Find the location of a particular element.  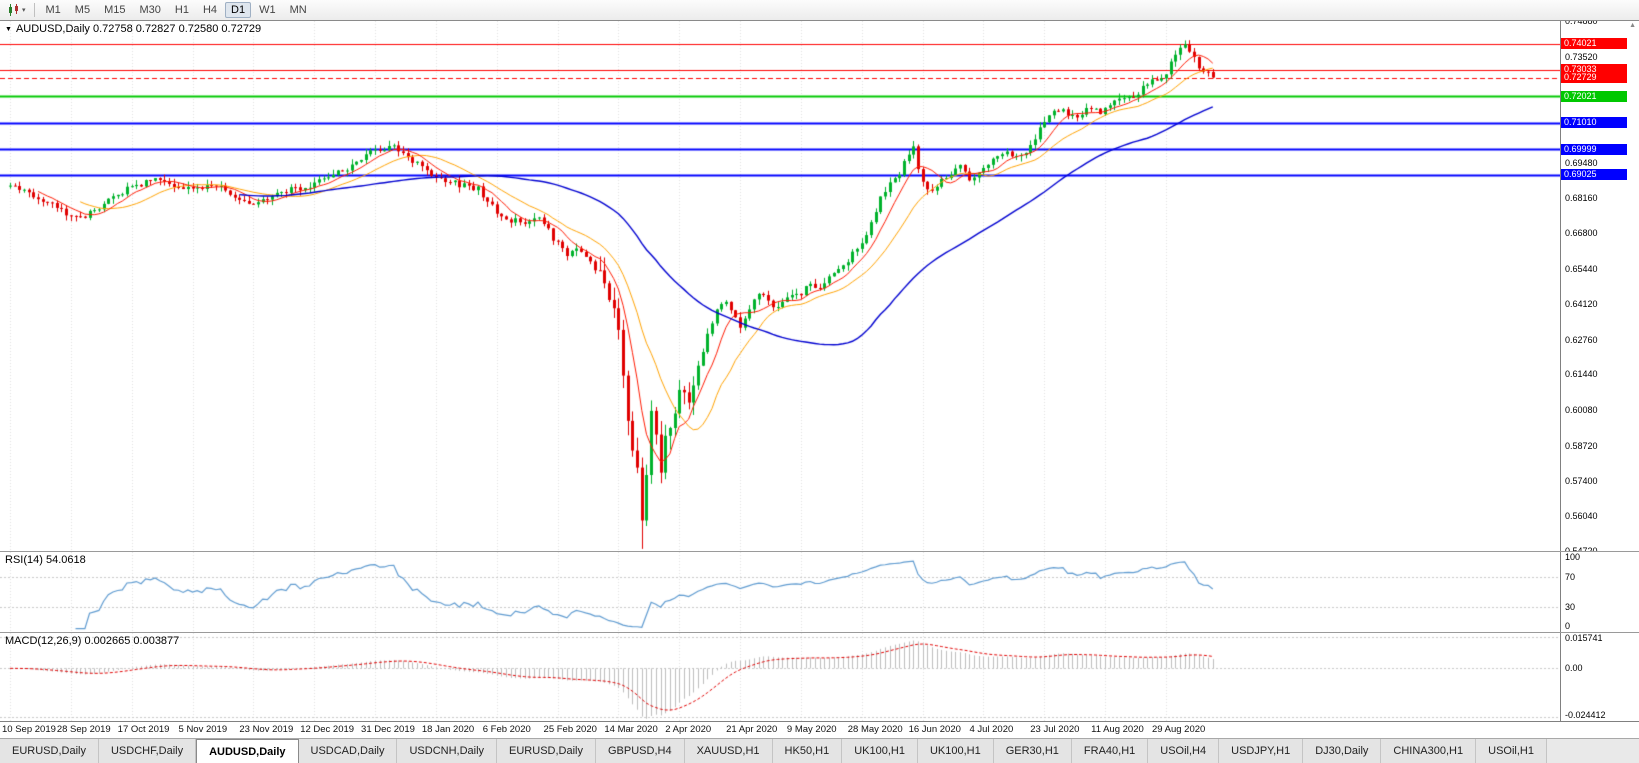

chart-tab-dj30-daily: DJ30,Daily is located at coordinates (1342, 751).